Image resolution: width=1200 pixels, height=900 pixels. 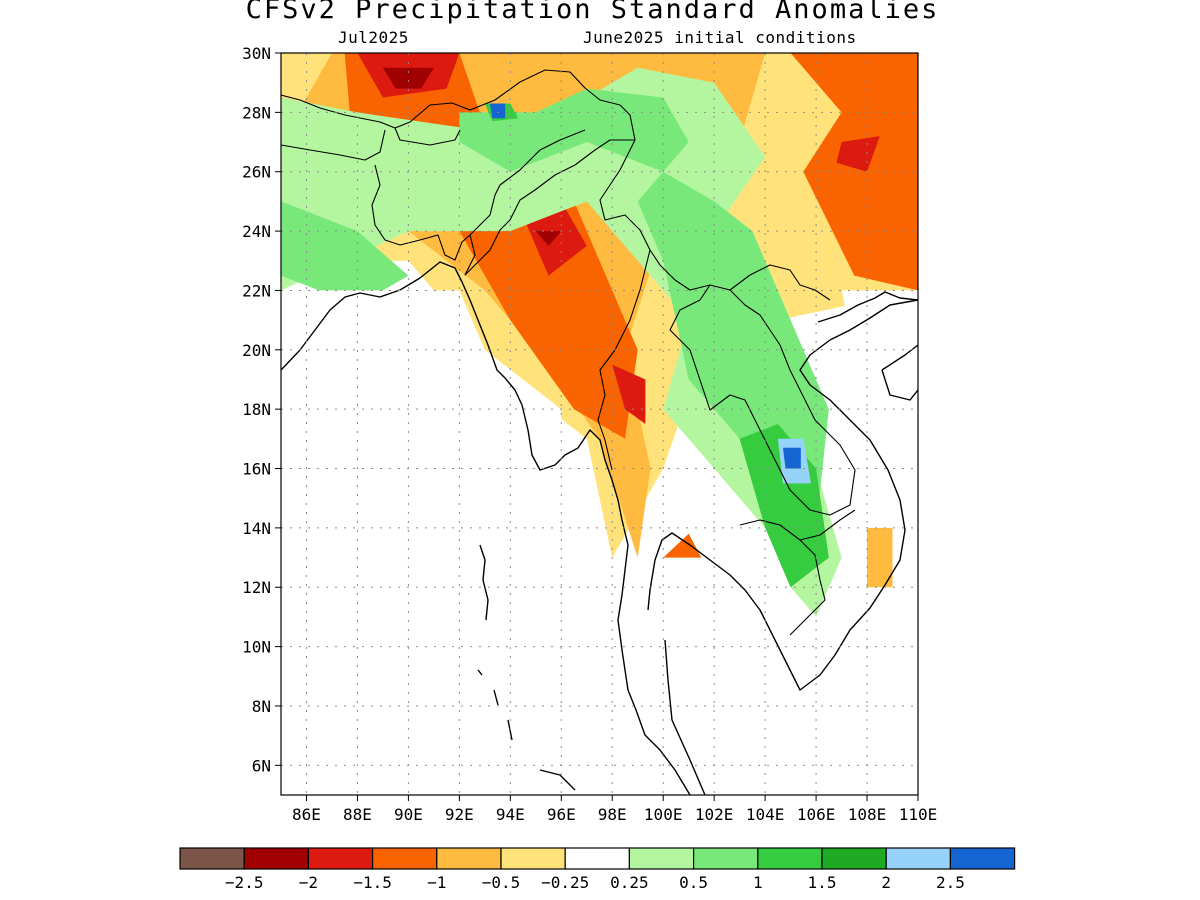 I want to click on colorbar-label: 2, so click(x=886, y=882).